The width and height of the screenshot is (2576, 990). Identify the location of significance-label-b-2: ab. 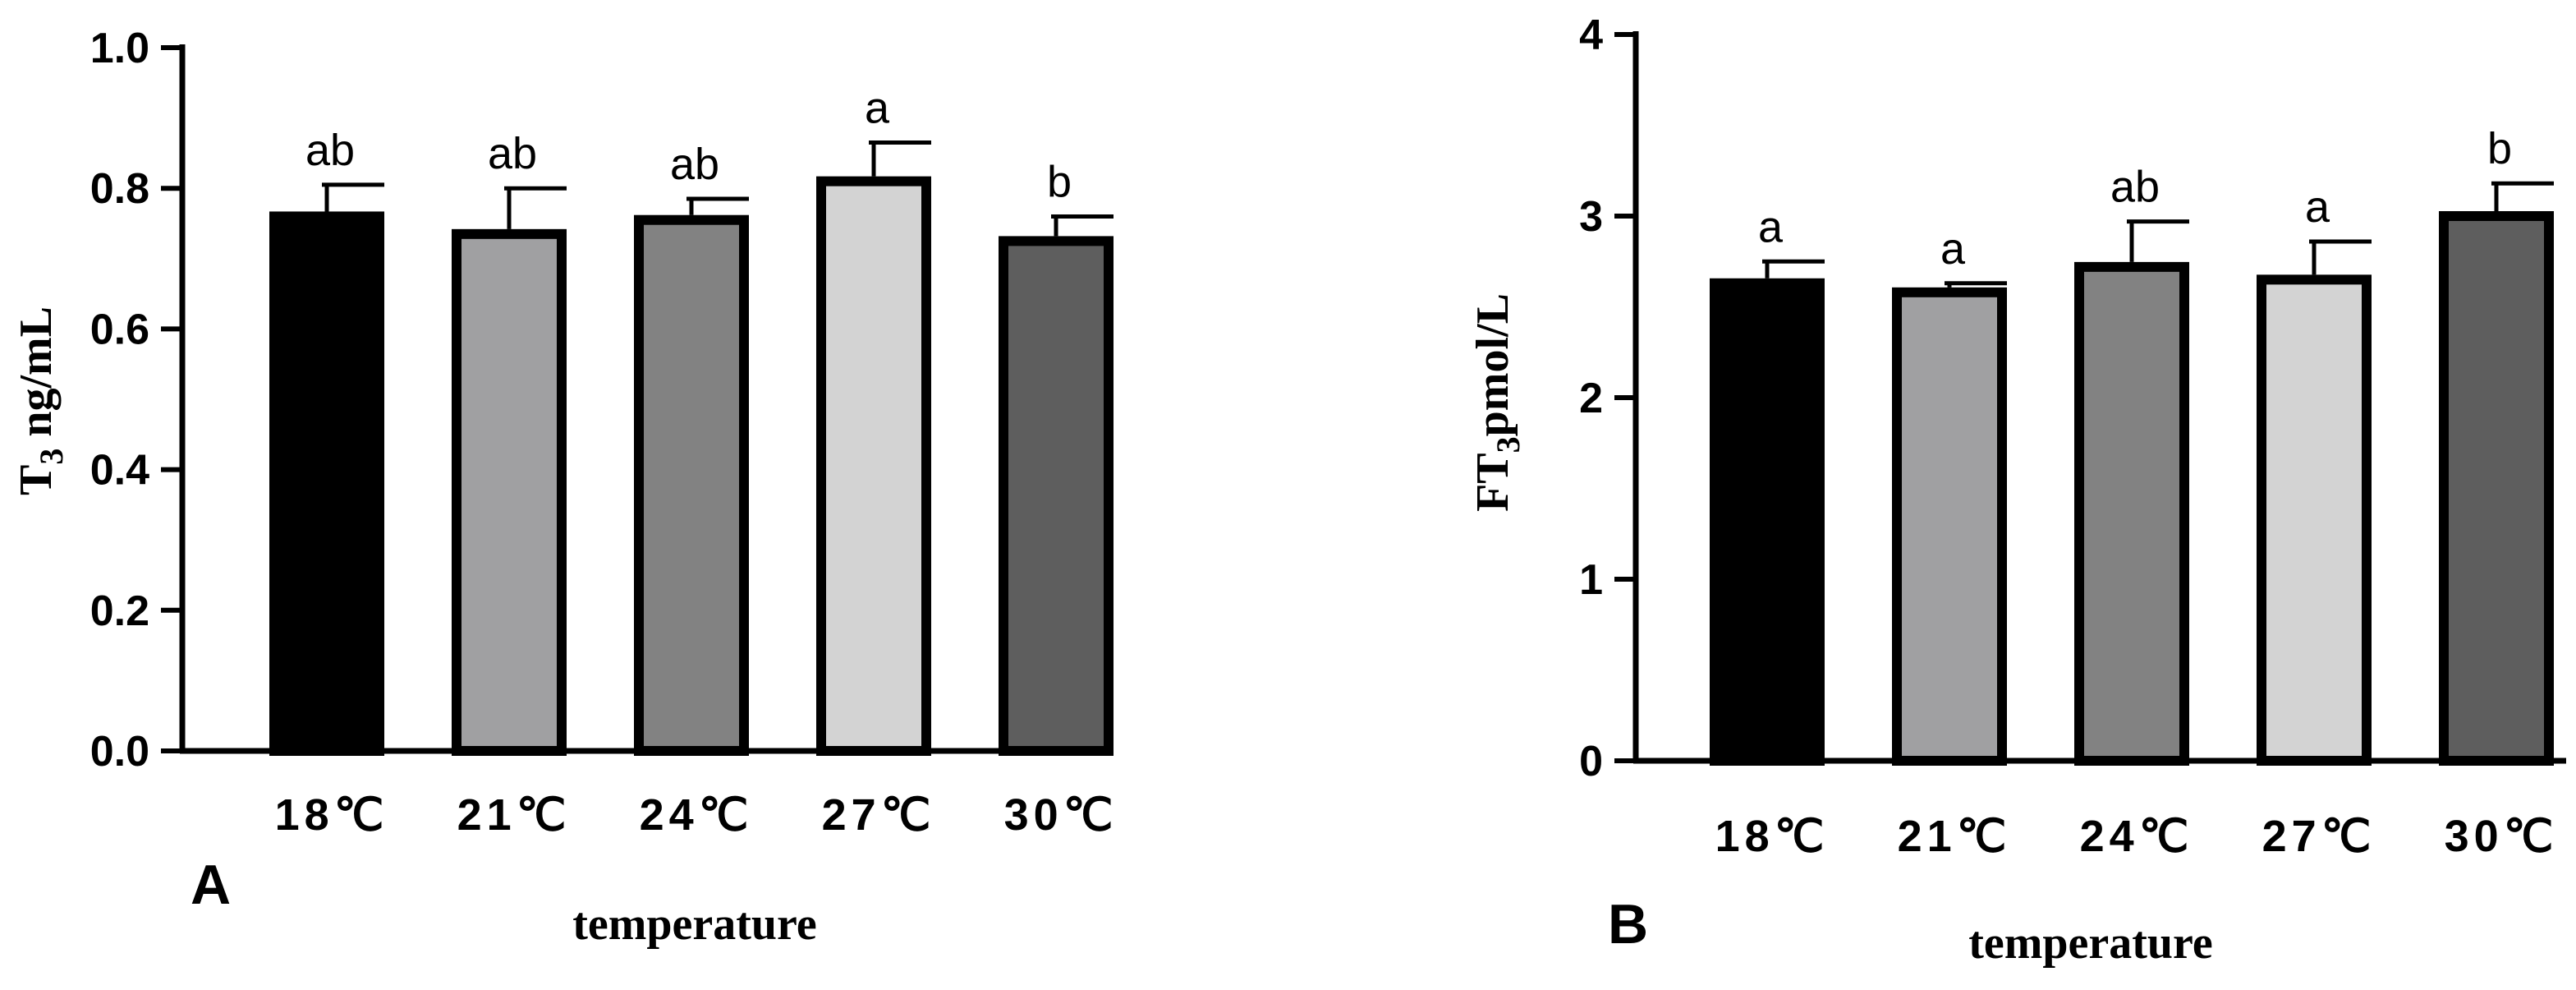
(2135, 187).